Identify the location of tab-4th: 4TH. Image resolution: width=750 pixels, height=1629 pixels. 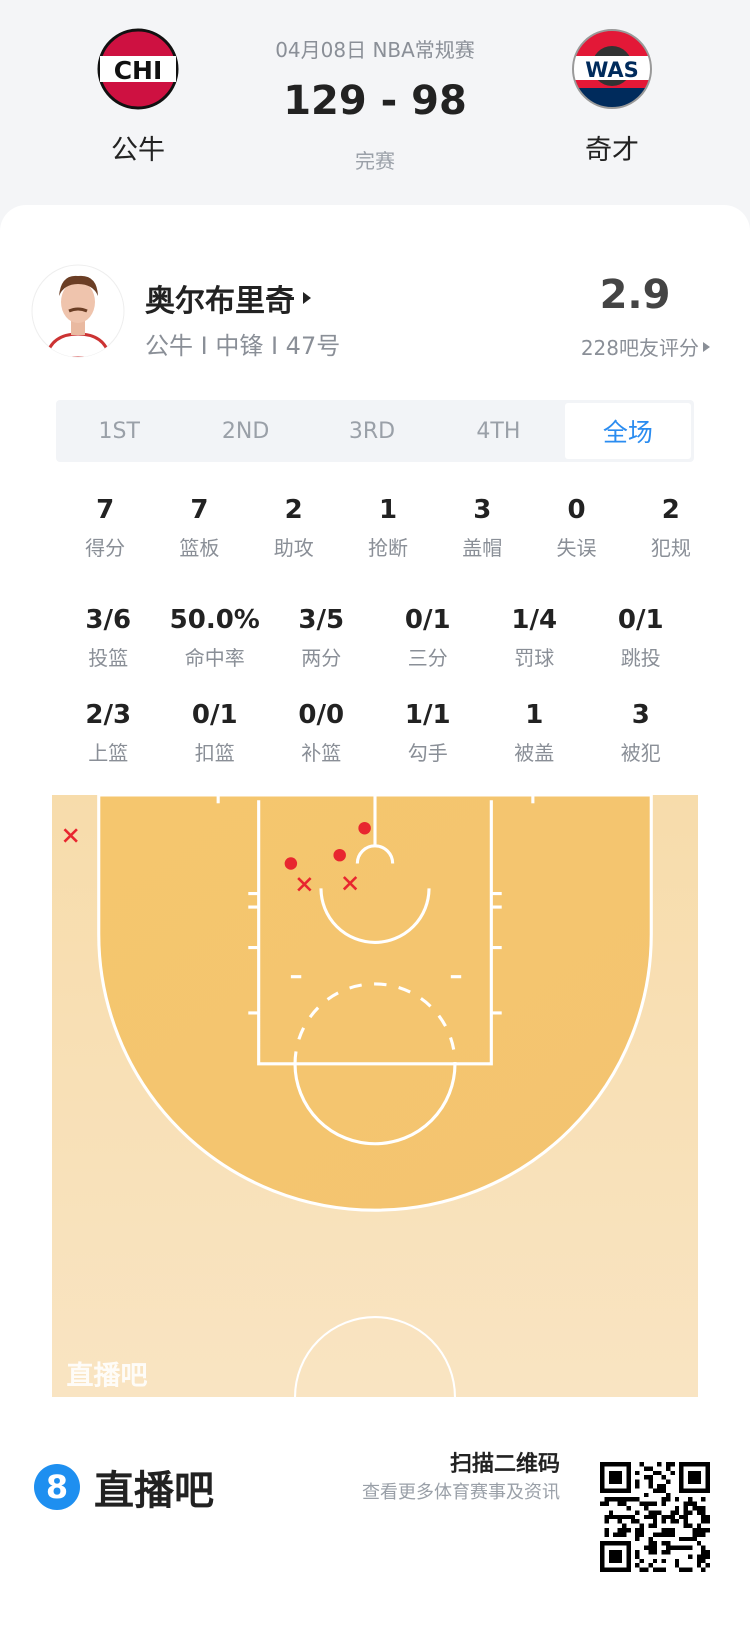
(498, 431).